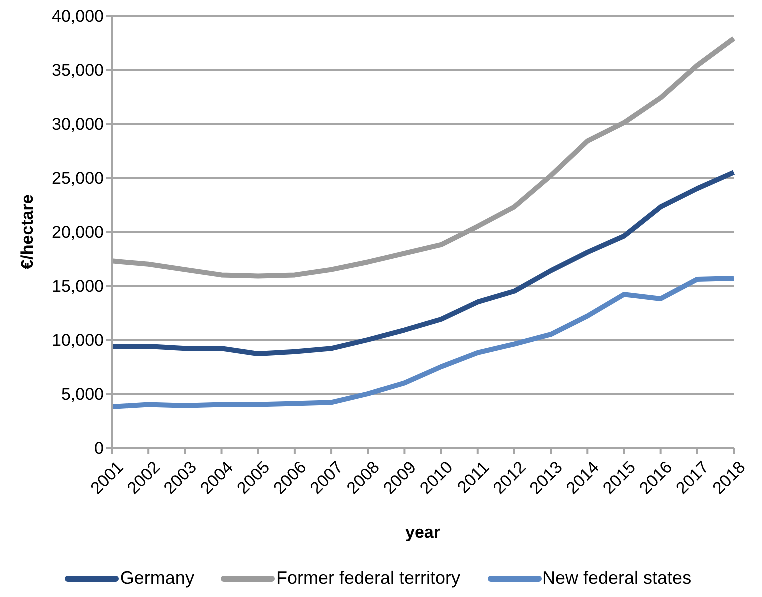 This screenshot has height=597, width=762. What do you see at coordinates (82, 394) in the screenshot?
I see `y-tick-label: 5,000` at bounding box center [82, 394].